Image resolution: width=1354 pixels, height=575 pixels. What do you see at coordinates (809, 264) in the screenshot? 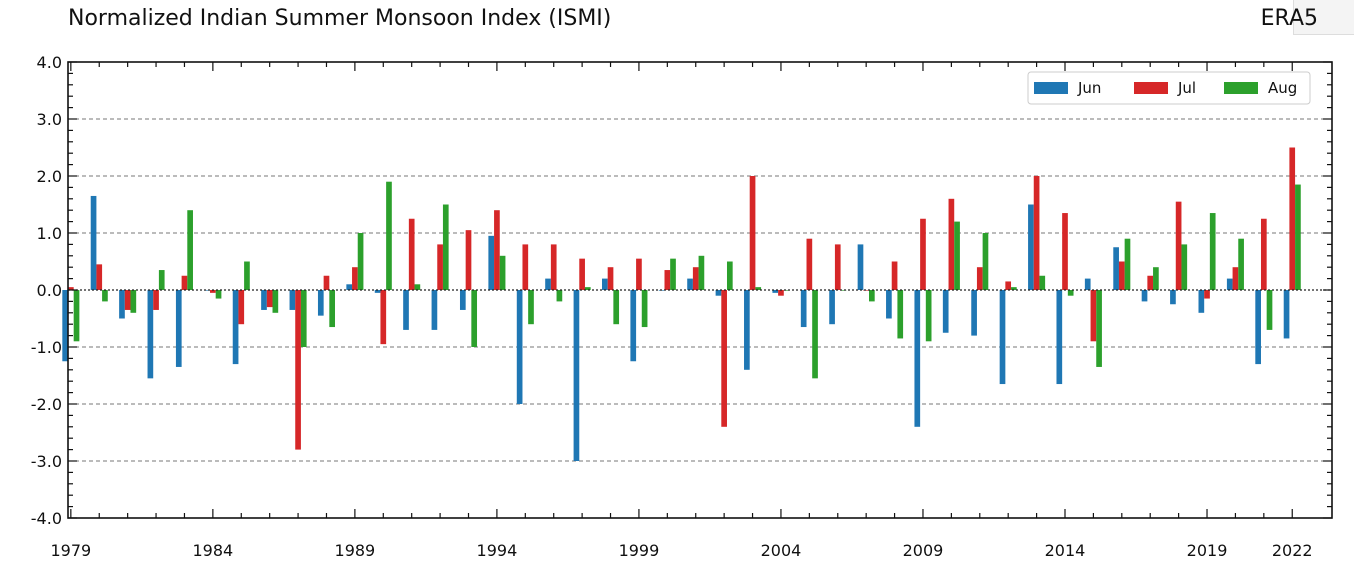
I see `bar-jul-2005` at bounding box center [809, 264].